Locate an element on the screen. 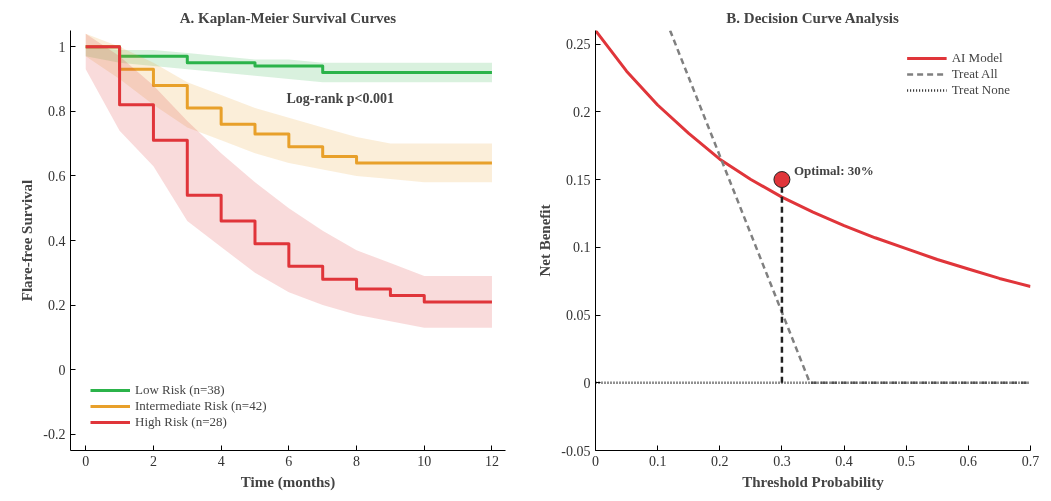 The image size is (1051, 501). legend-label: Intermediate Risk (n=42) is located at coordinates (201, 406).